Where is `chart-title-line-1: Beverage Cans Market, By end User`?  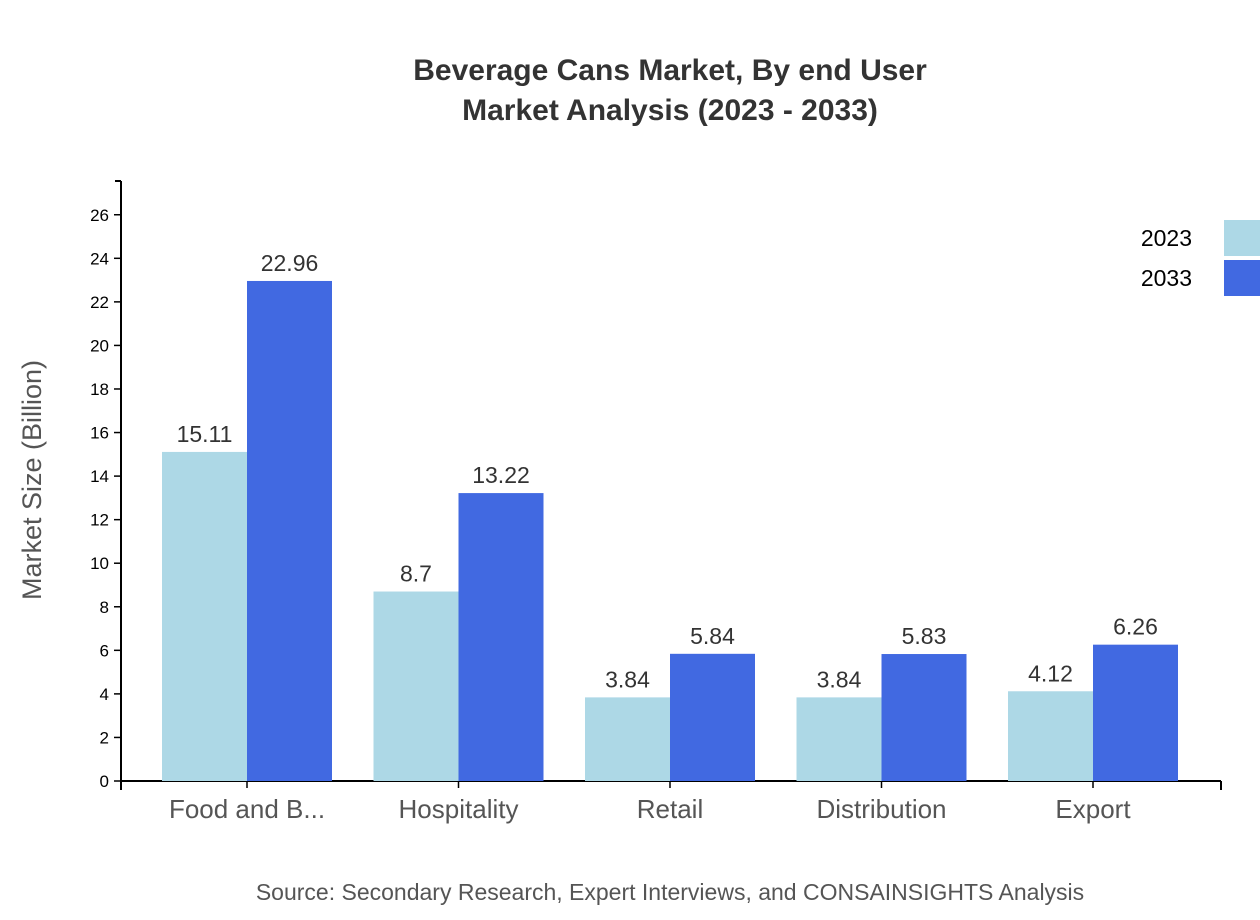
chart-title-line-1: Beverage Cans Market, By end User is located at coordinates (670, 70).